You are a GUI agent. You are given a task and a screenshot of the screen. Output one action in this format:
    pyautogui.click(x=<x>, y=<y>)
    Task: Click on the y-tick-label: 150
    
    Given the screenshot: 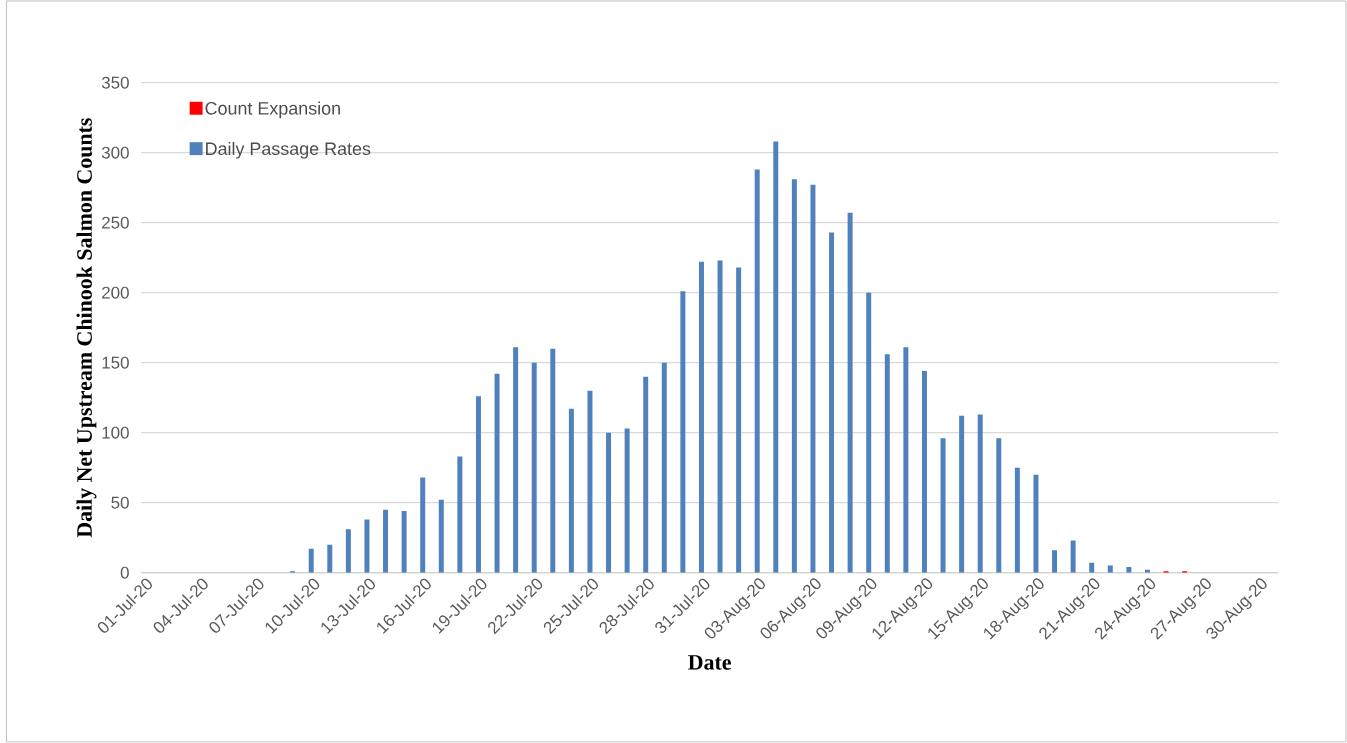 What is the action you would take?
    pyautogui.click(x=115, y=362)
    